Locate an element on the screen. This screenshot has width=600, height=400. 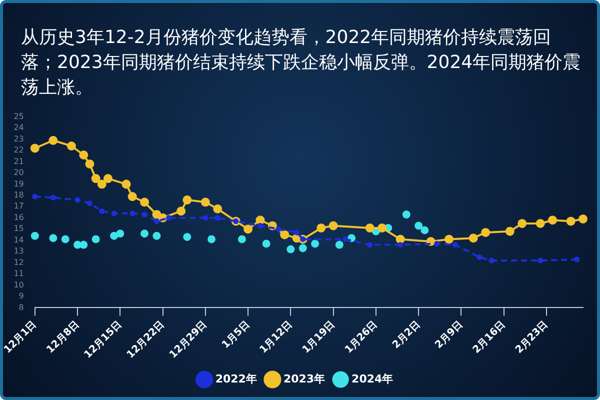
x-tick-label: 1月12日 is located at coordinates (276, 337).